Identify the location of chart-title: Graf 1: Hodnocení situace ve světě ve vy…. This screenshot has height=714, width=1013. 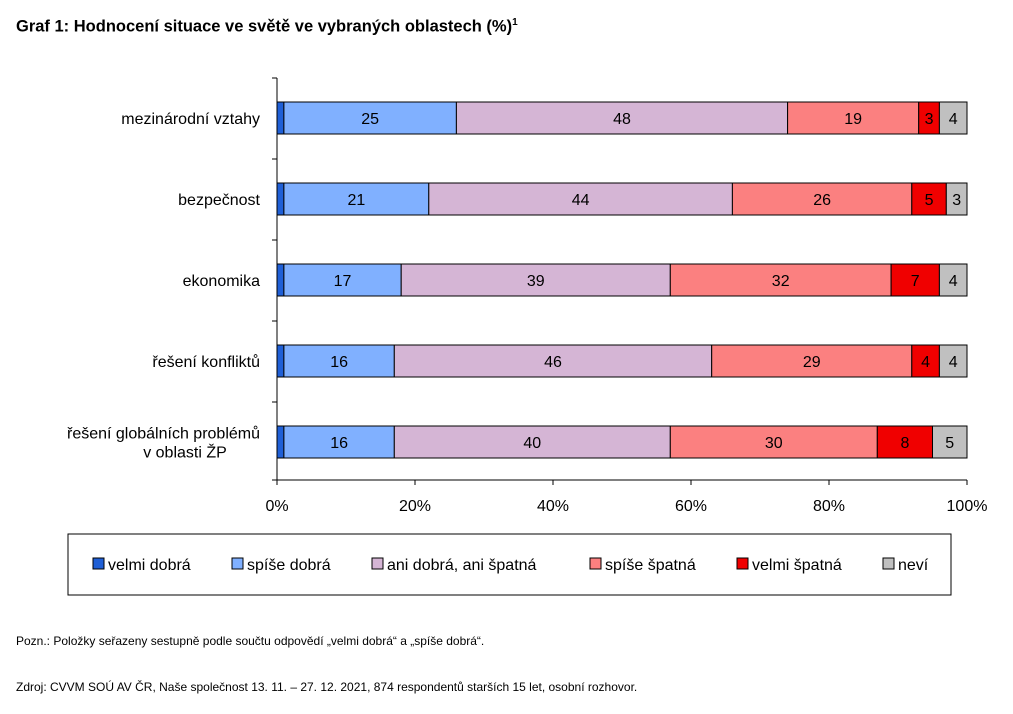
(267, 27).